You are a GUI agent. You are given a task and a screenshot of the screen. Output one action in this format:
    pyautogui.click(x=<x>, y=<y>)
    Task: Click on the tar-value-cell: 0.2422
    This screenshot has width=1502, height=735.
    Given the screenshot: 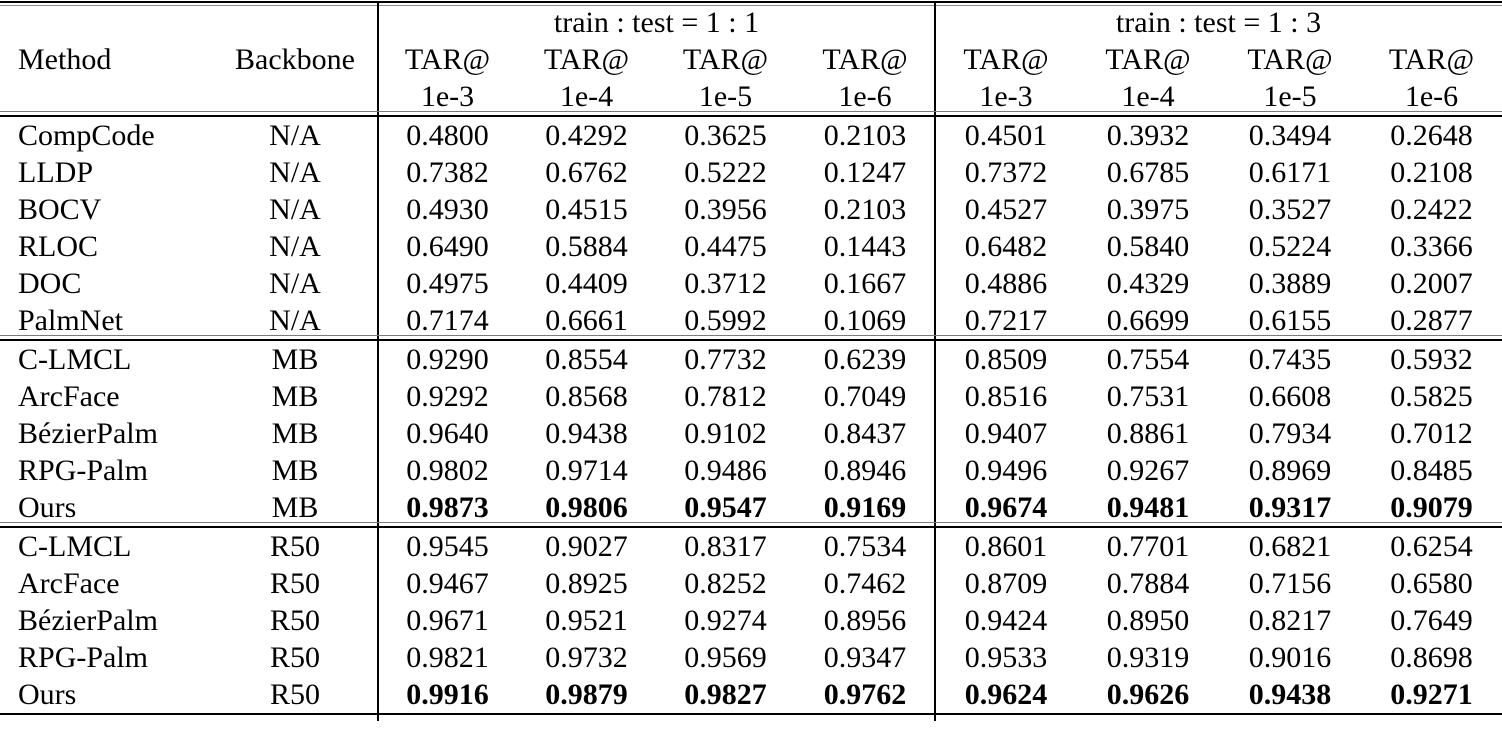 What is the action you would take?
    pyautogui.click(x=1431, y=209)
    